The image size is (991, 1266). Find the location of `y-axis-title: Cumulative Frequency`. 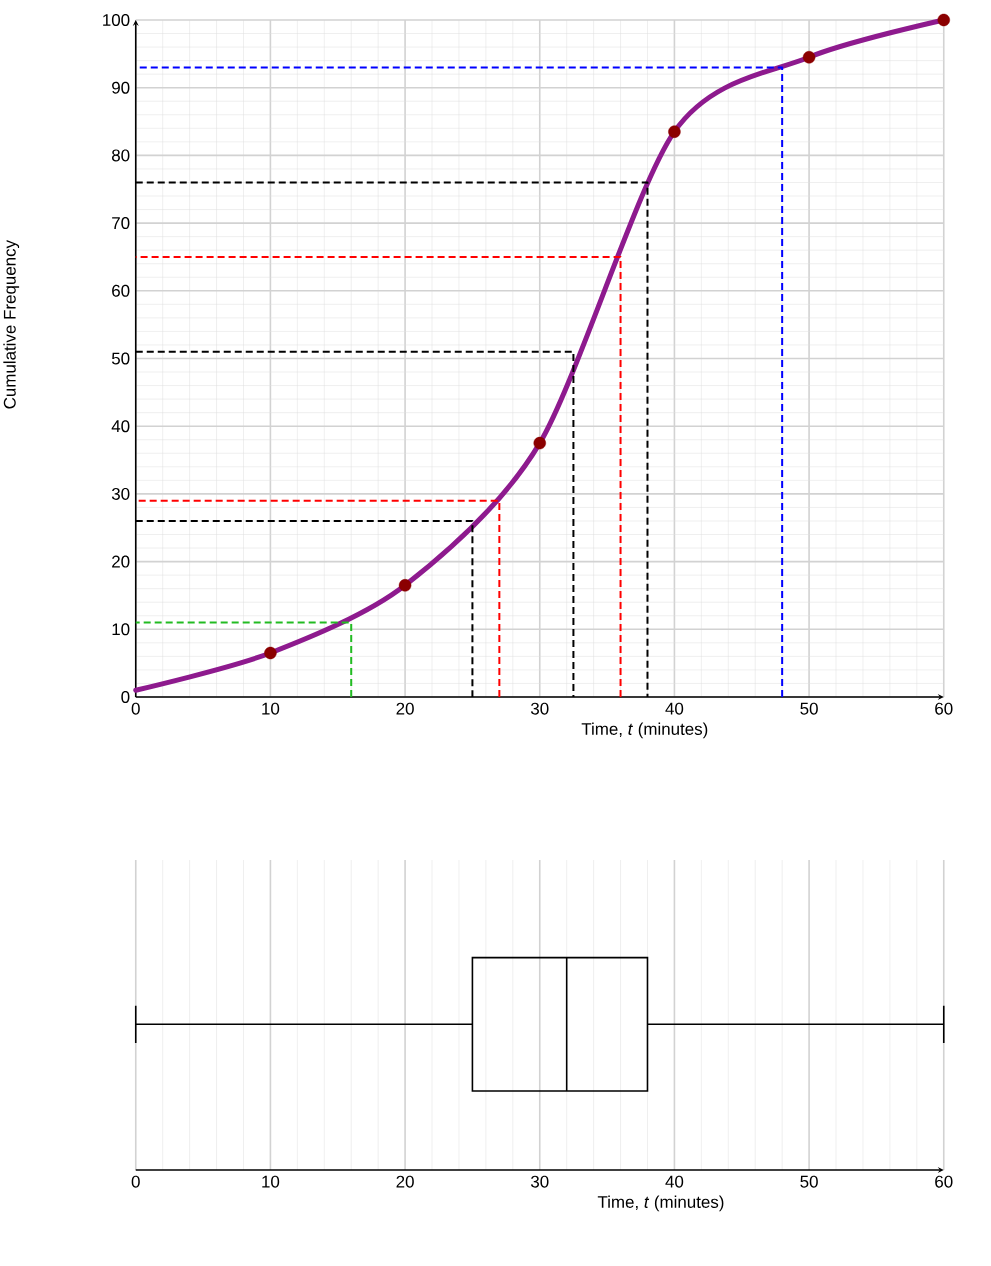

y-axis-title: Cumulative Frequency is located at coordinates (11, 324).